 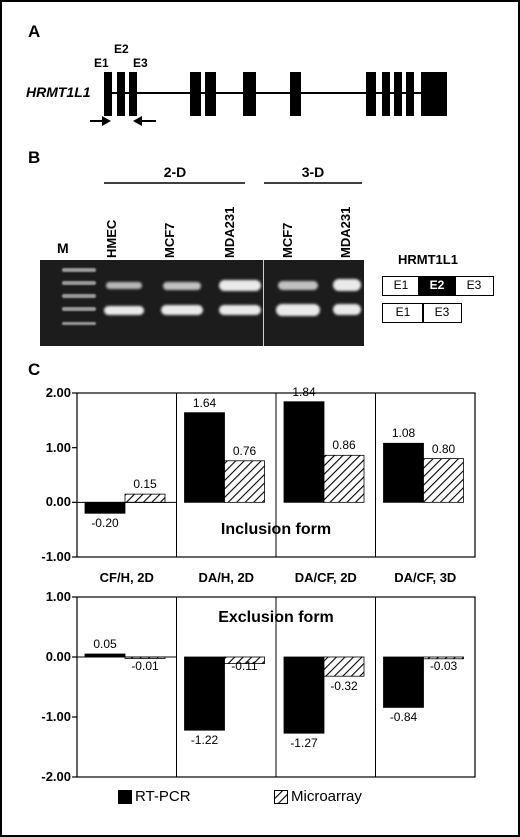 I want to click on category-label: DA/H, 2D, so click(x=226, y=577).